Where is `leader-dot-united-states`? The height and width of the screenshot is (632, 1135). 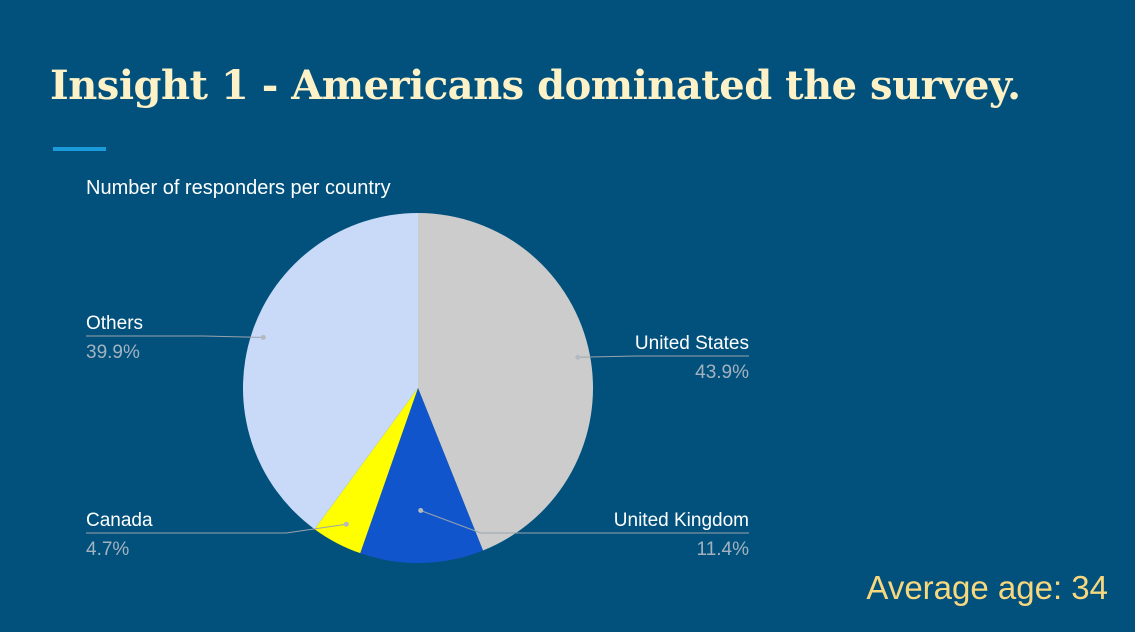 leader-dot-united-states is located at coordinates (578, 357).